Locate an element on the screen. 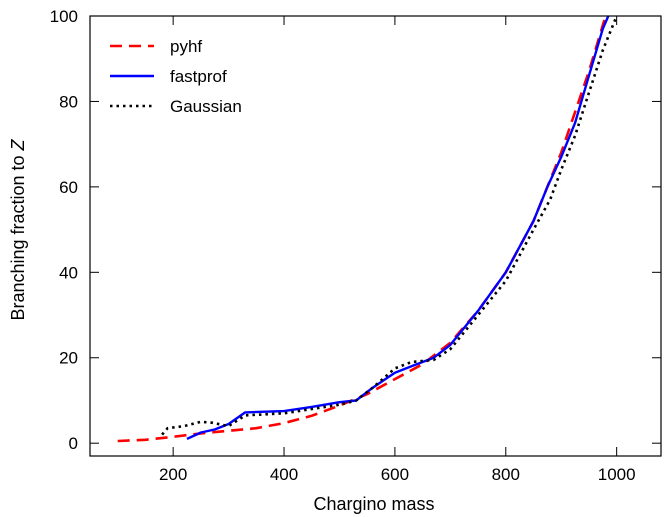  y-axis-title: Branching fraction to Z is located at coordinates (18, 229).